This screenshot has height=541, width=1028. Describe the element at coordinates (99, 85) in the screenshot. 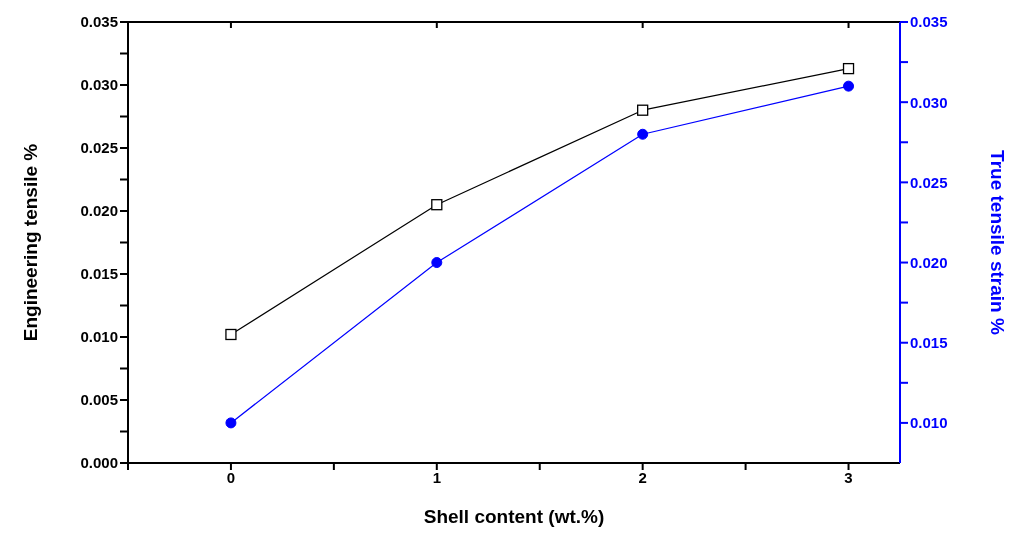

I see `y-tick-label: 0.030` at that location.